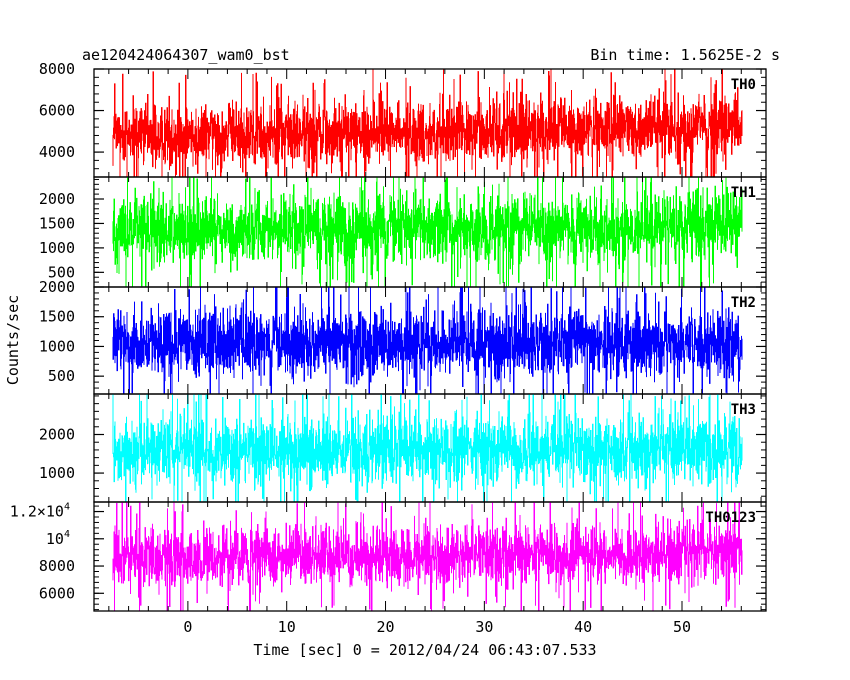 The width and height of the screenshot is (850, 680). I want to click on series-line-th0123, so click(427, 556).